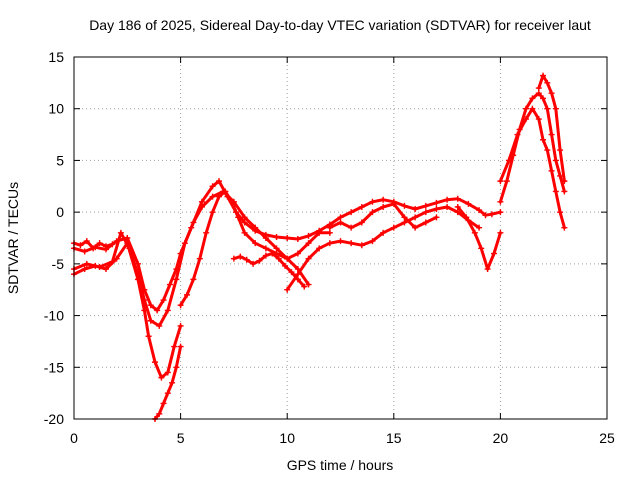 Image resolution: width=640 pixels, height=480 pixels. What do you see at coordinates (54, 316) in the screenshot?
I see `y-tick-label: -10` at bounding box center [54, 316].